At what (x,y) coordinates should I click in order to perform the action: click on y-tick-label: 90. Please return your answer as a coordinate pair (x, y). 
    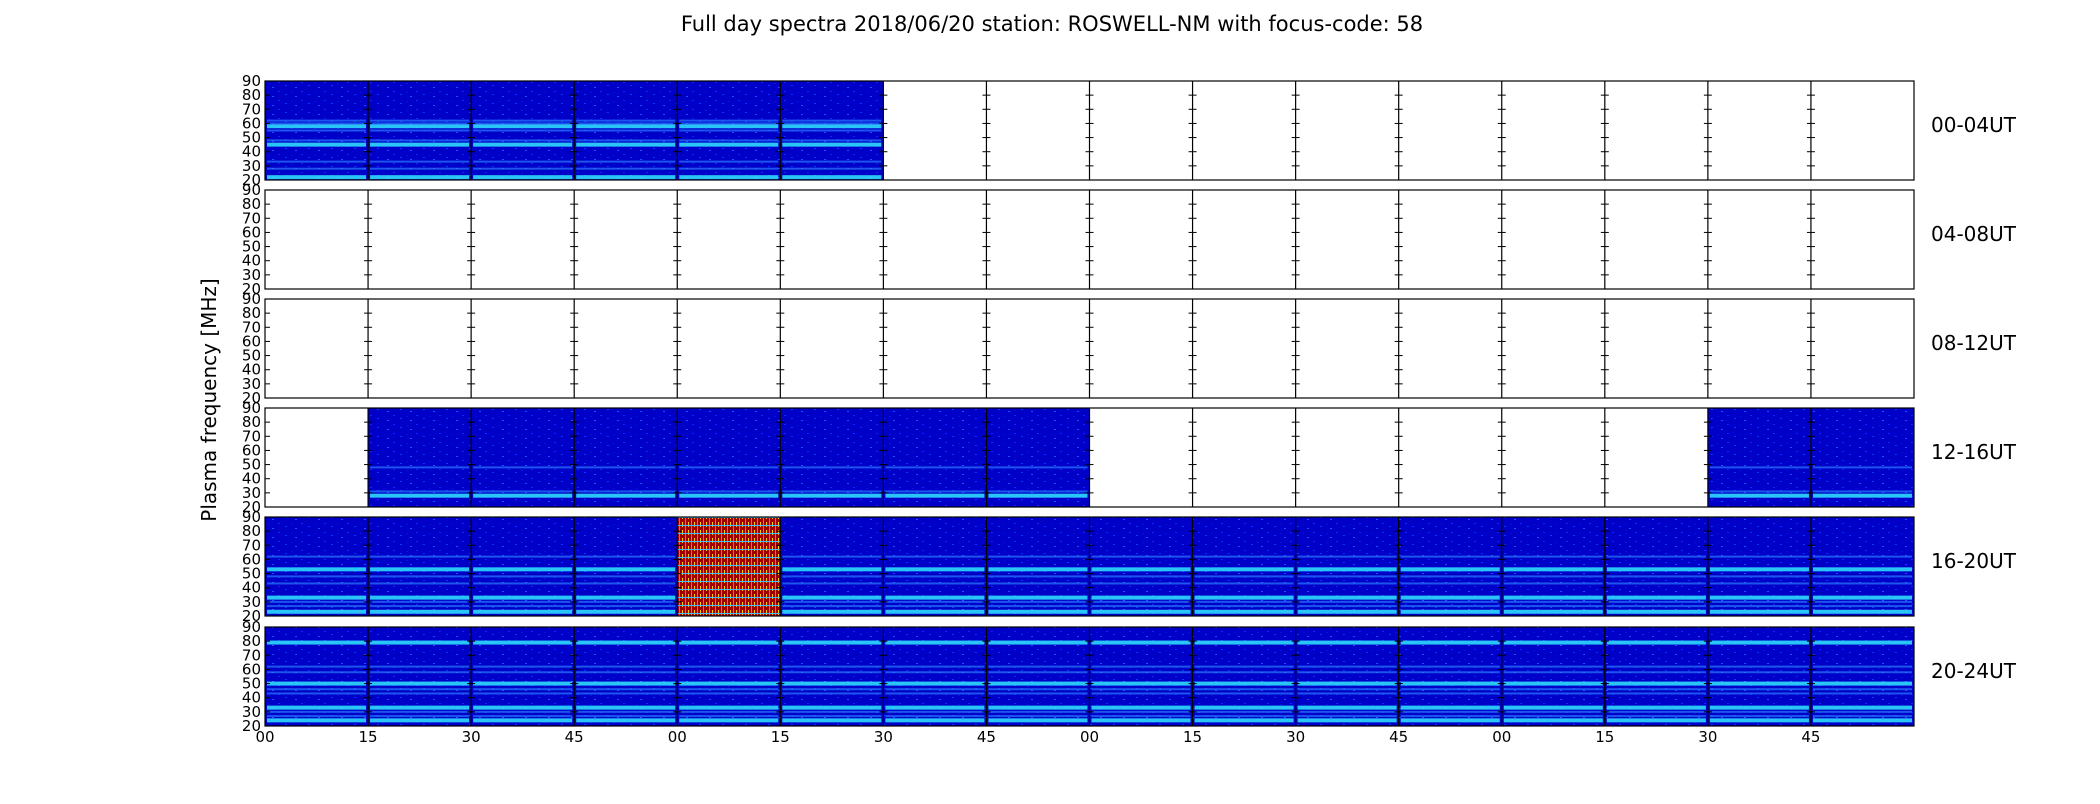
    Looking at the image, I should click on (251, 517).